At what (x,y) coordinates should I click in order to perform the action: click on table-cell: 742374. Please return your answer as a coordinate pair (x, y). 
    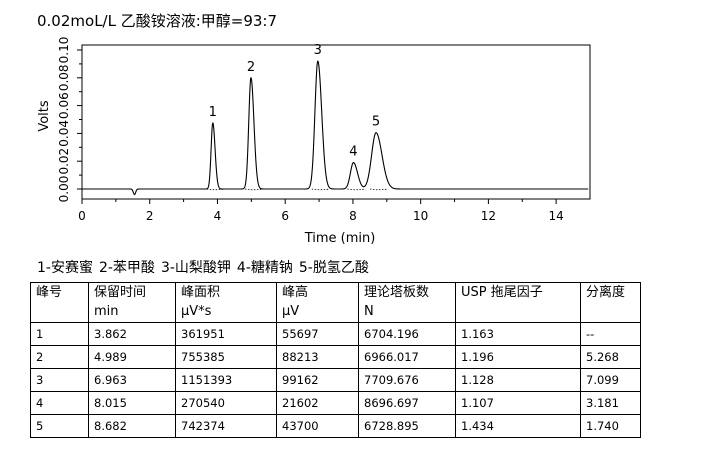
    Looking at the image, I should click on (226, 426).